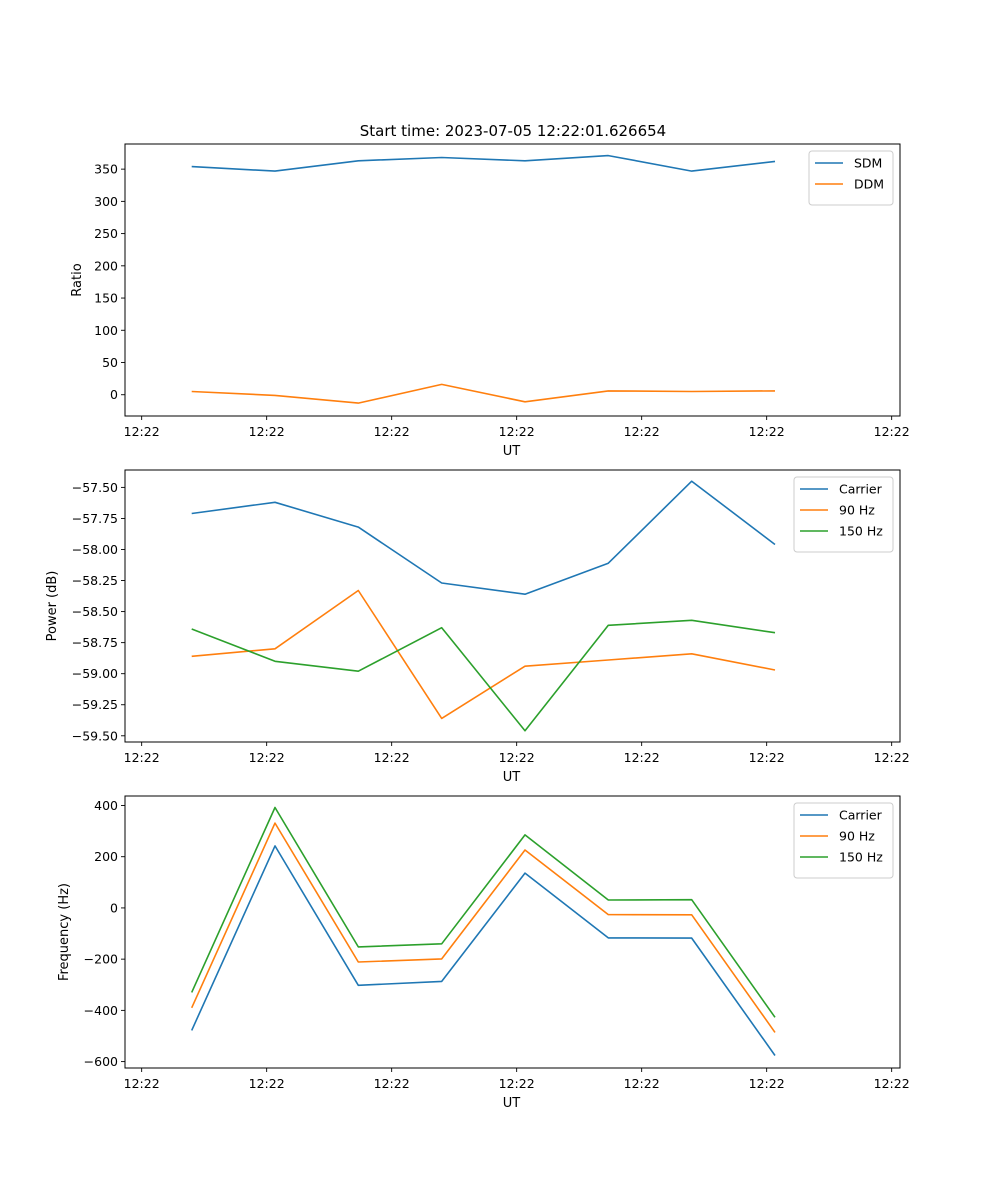 This screenshot has width=1000, height=1204. What do you see at coordinates (95, 549) in the screenshot?
I see `y-tick-label: −58.00` at bounding box center [95, 549].